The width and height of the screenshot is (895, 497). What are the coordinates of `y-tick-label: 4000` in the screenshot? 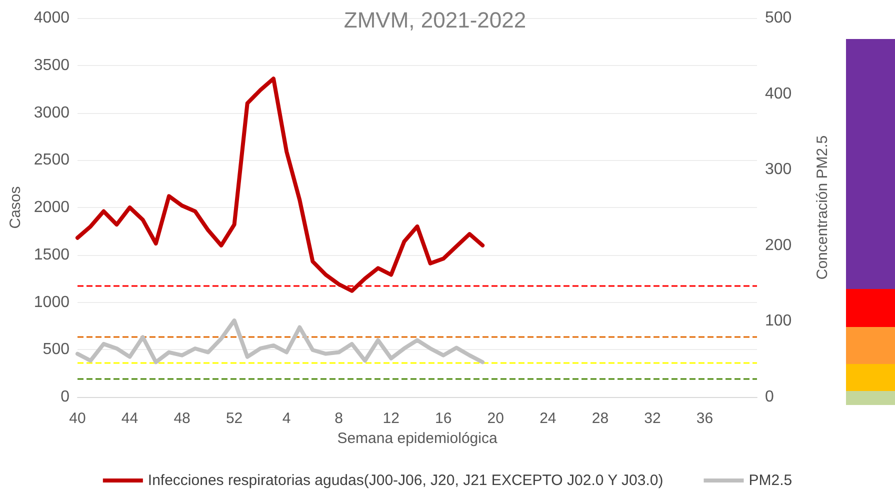 It's located at (52, 18).